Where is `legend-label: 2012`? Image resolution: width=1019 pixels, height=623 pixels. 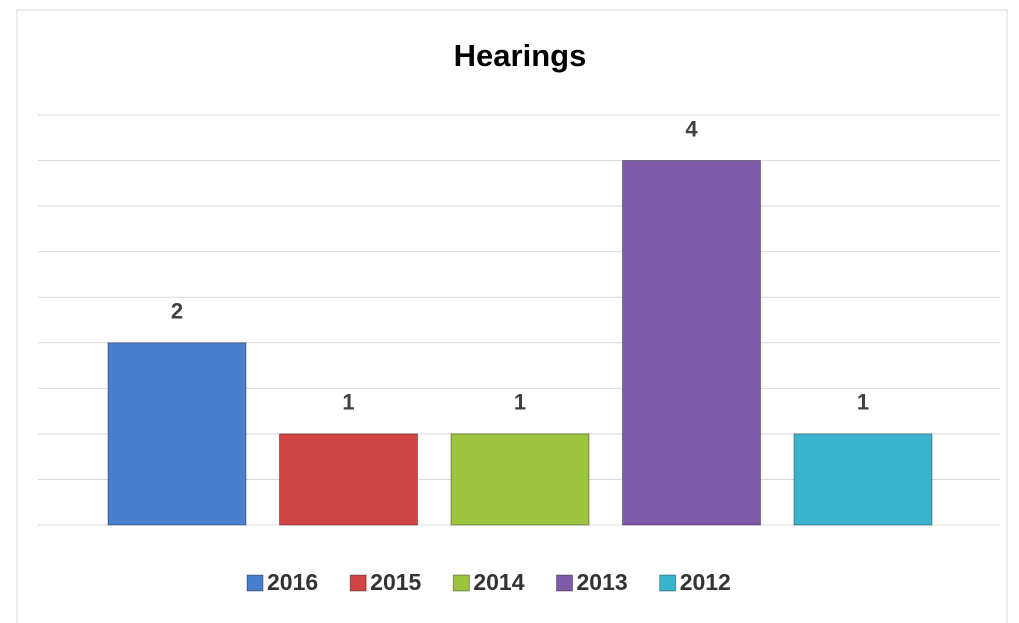
legend-label: 2012 is located at coordinates (705, 582).